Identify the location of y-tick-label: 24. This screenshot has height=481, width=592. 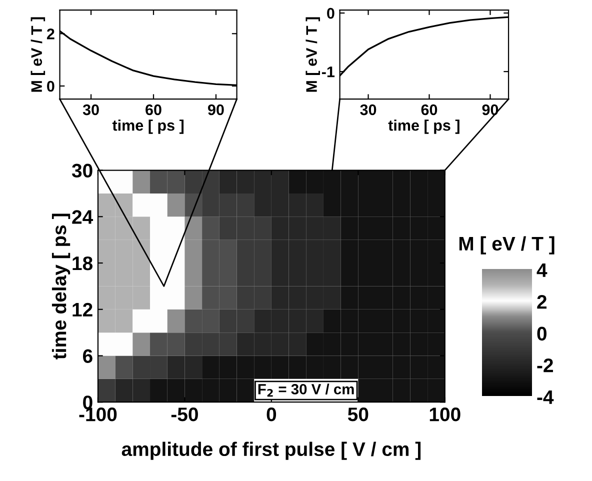
(83, 217).